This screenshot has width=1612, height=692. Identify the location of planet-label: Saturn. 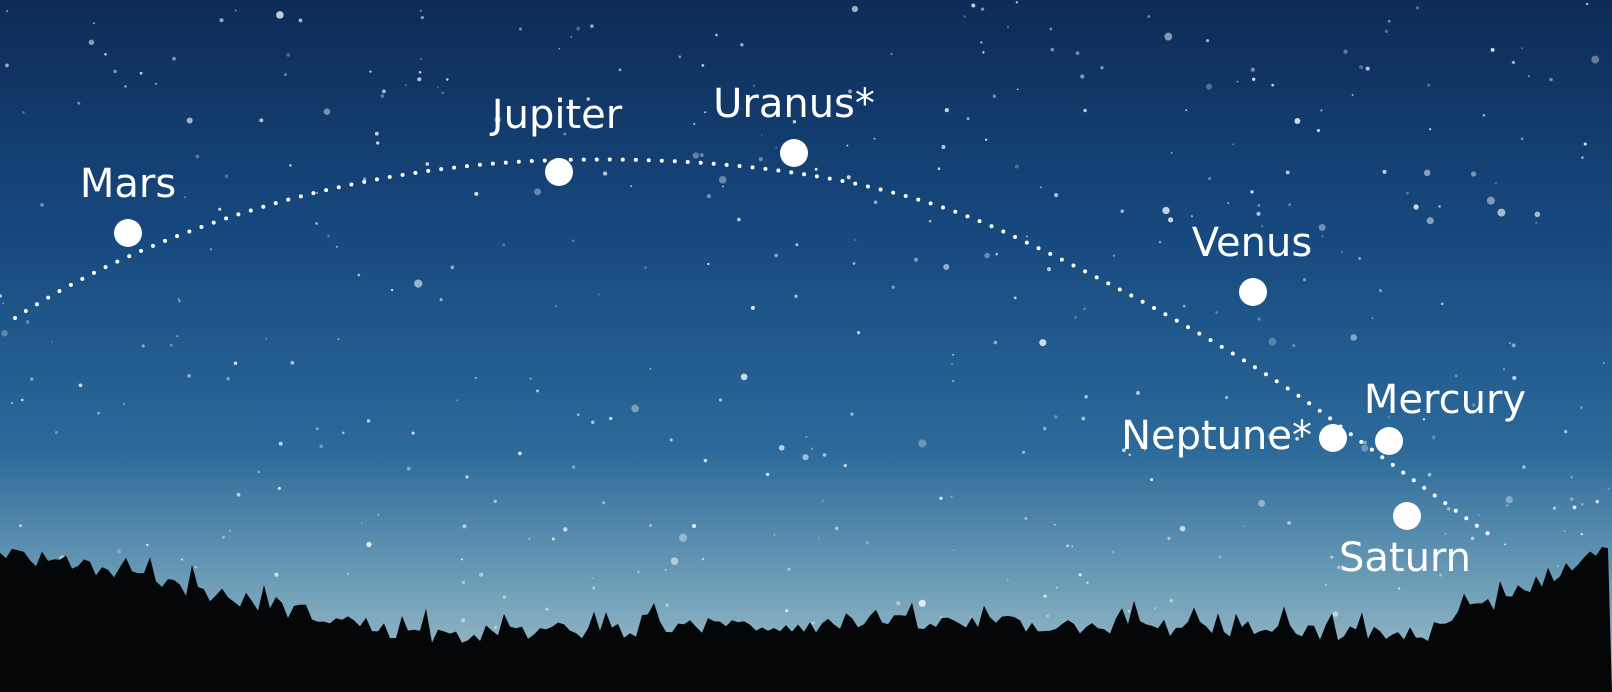
(1405, 558).